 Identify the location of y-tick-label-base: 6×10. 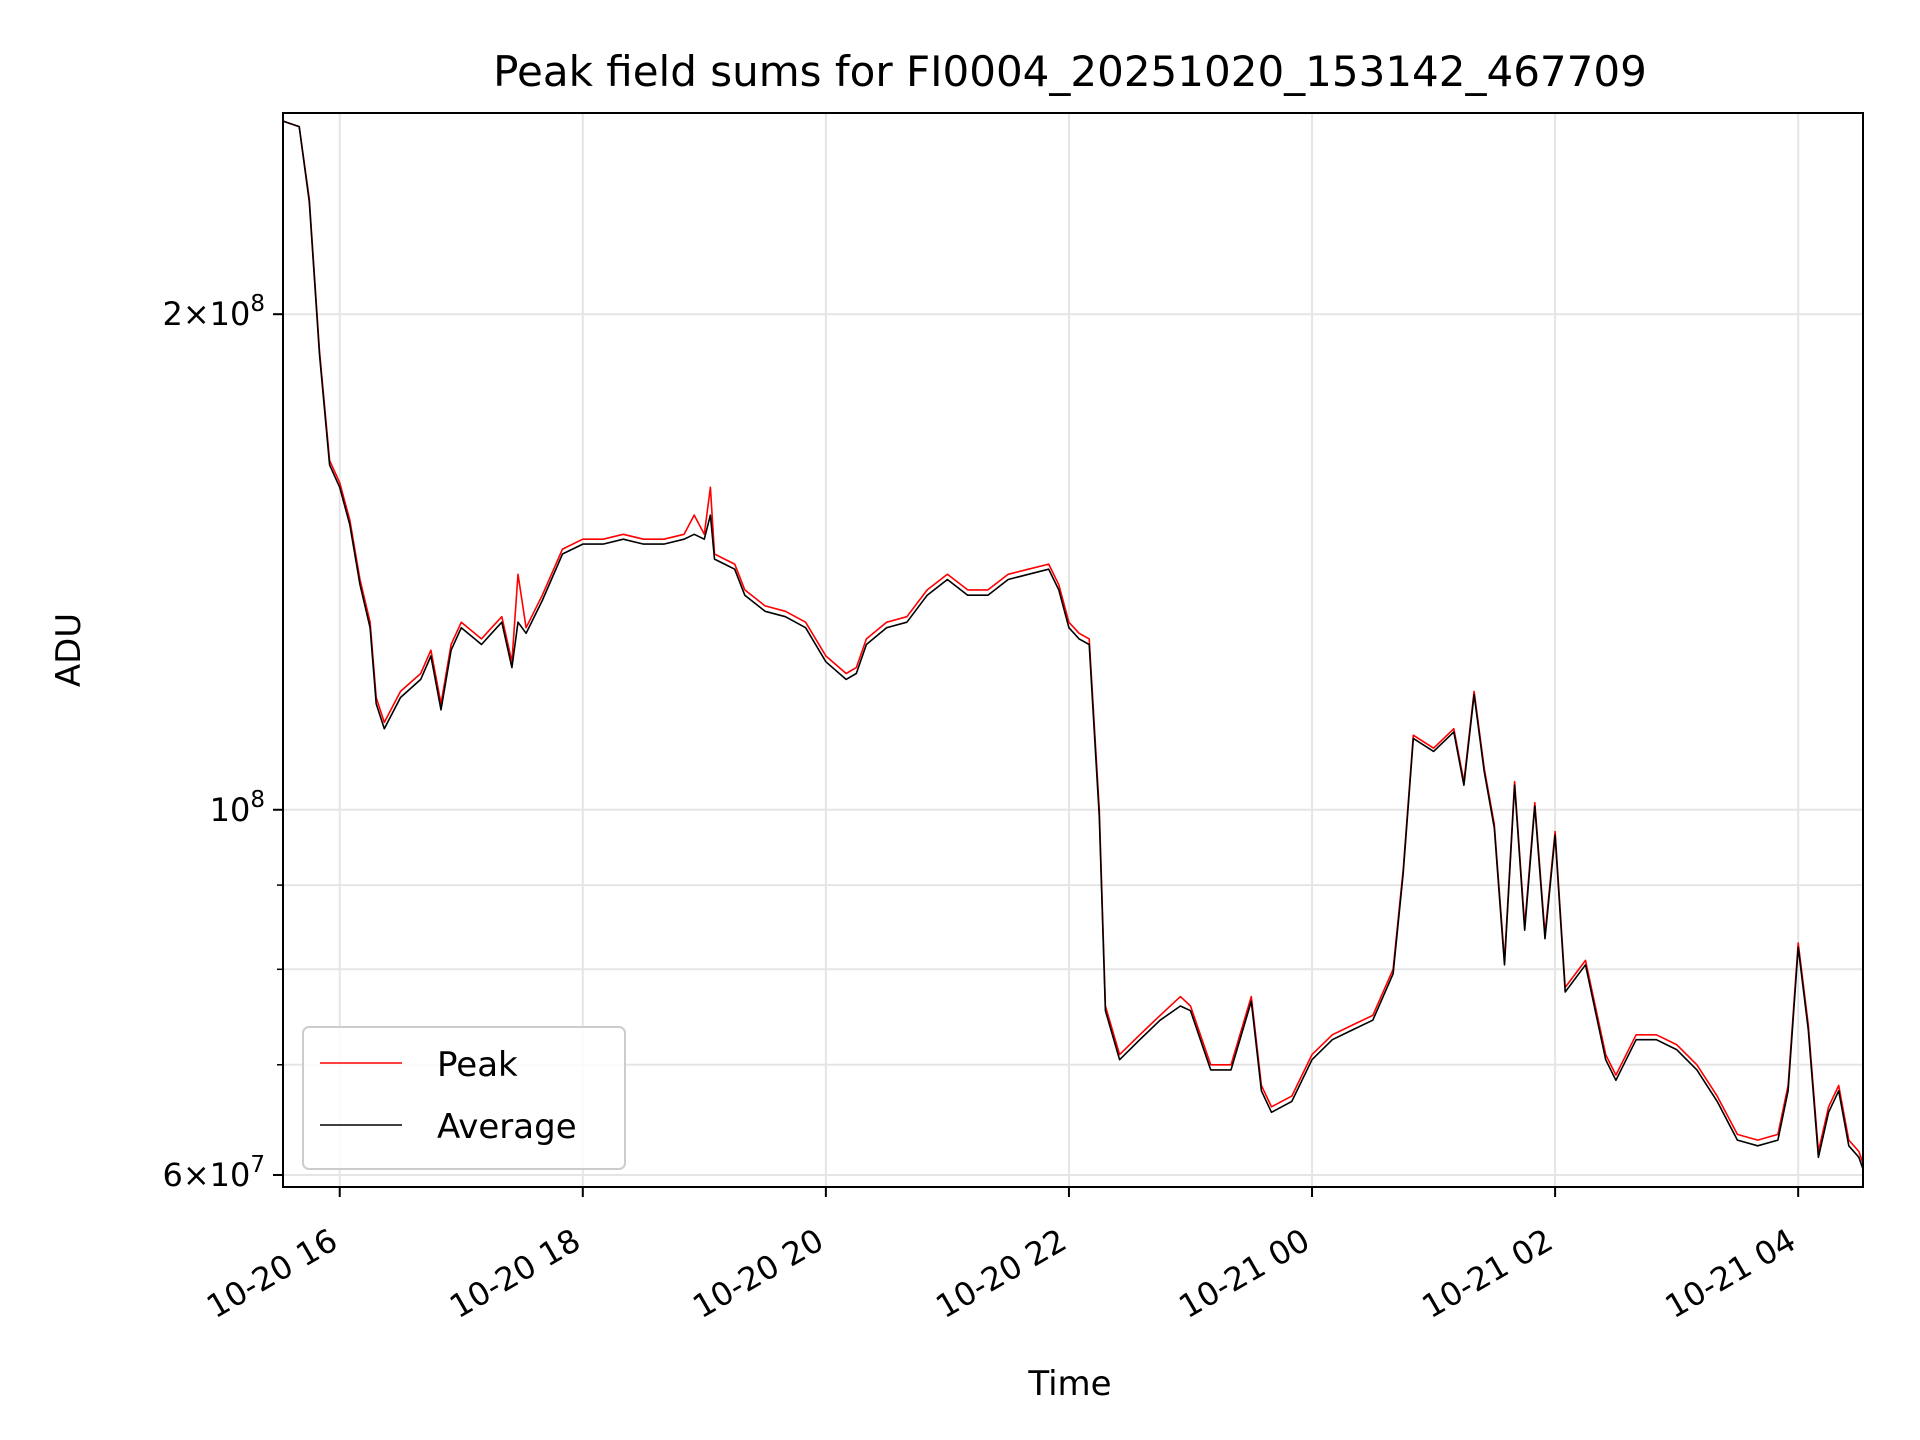
(206, 1175).